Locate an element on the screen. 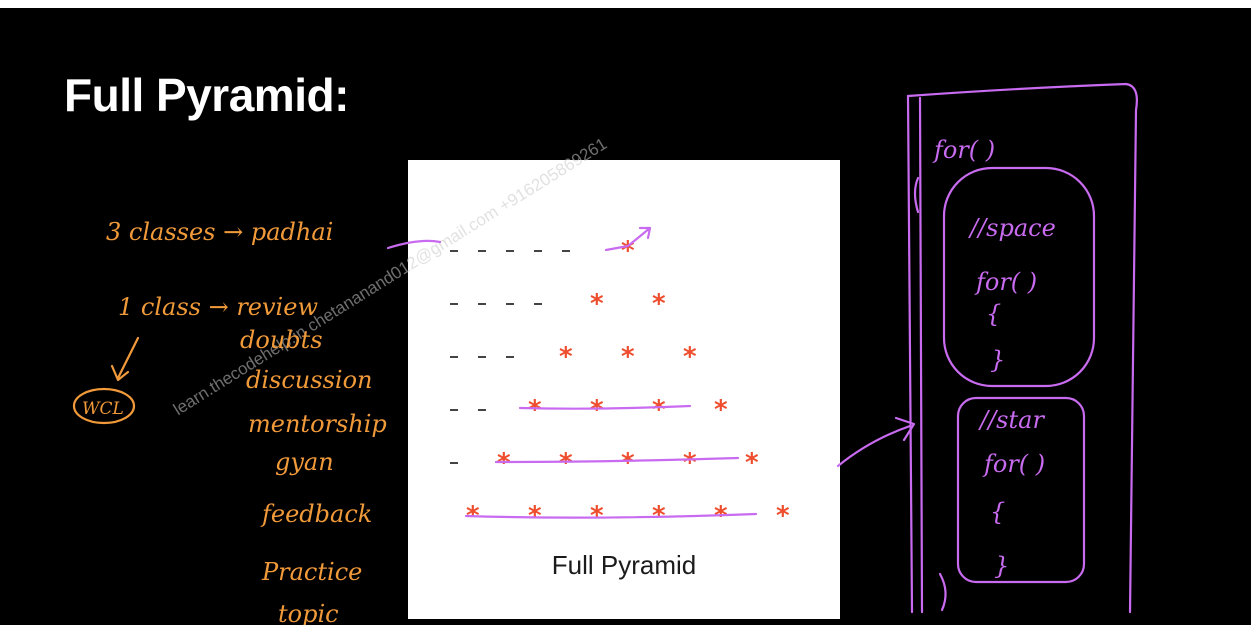 The height and width of the screenshot is (625, 1253). row4-underline is located at coordinates (605, 407).